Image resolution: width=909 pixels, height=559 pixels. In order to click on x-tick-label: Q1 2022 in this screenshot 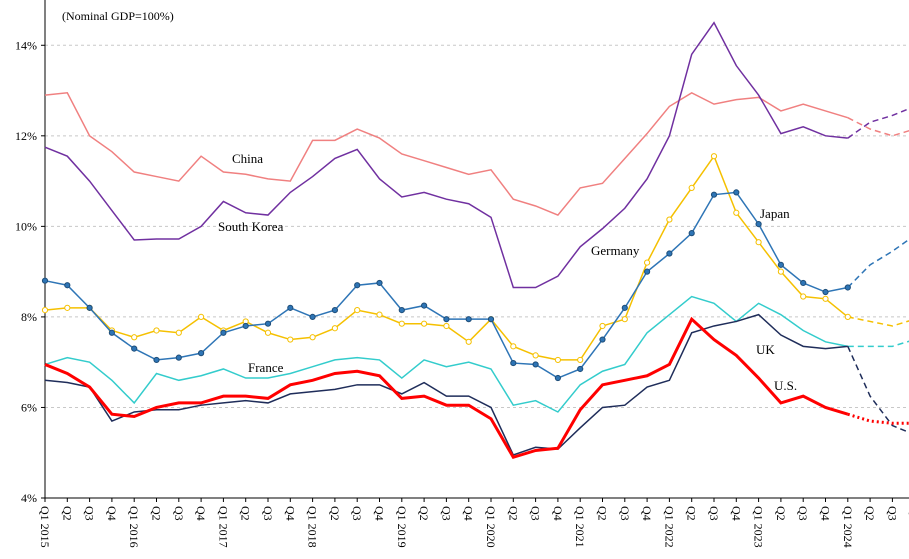, I will do `click(669, 527)`.